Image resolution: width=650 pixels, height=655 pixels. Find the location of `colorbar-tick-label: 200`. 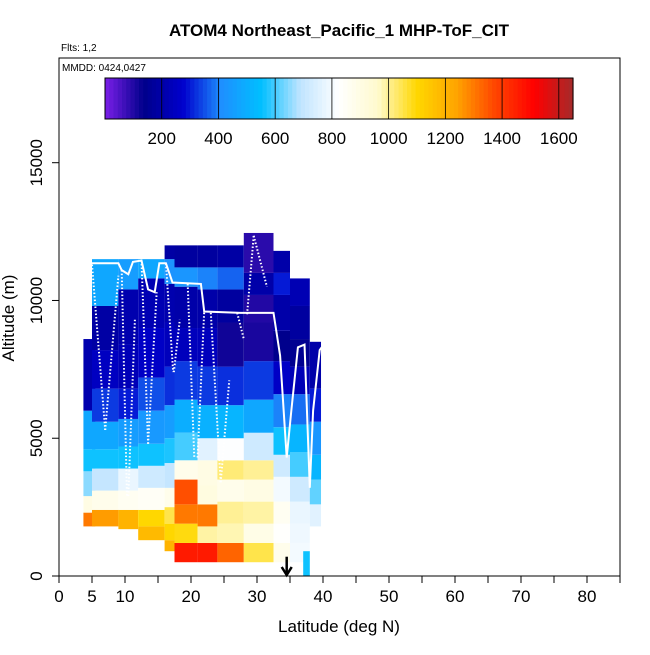

colorbar-tick-label: 200 is located at coordinates (162, 138).